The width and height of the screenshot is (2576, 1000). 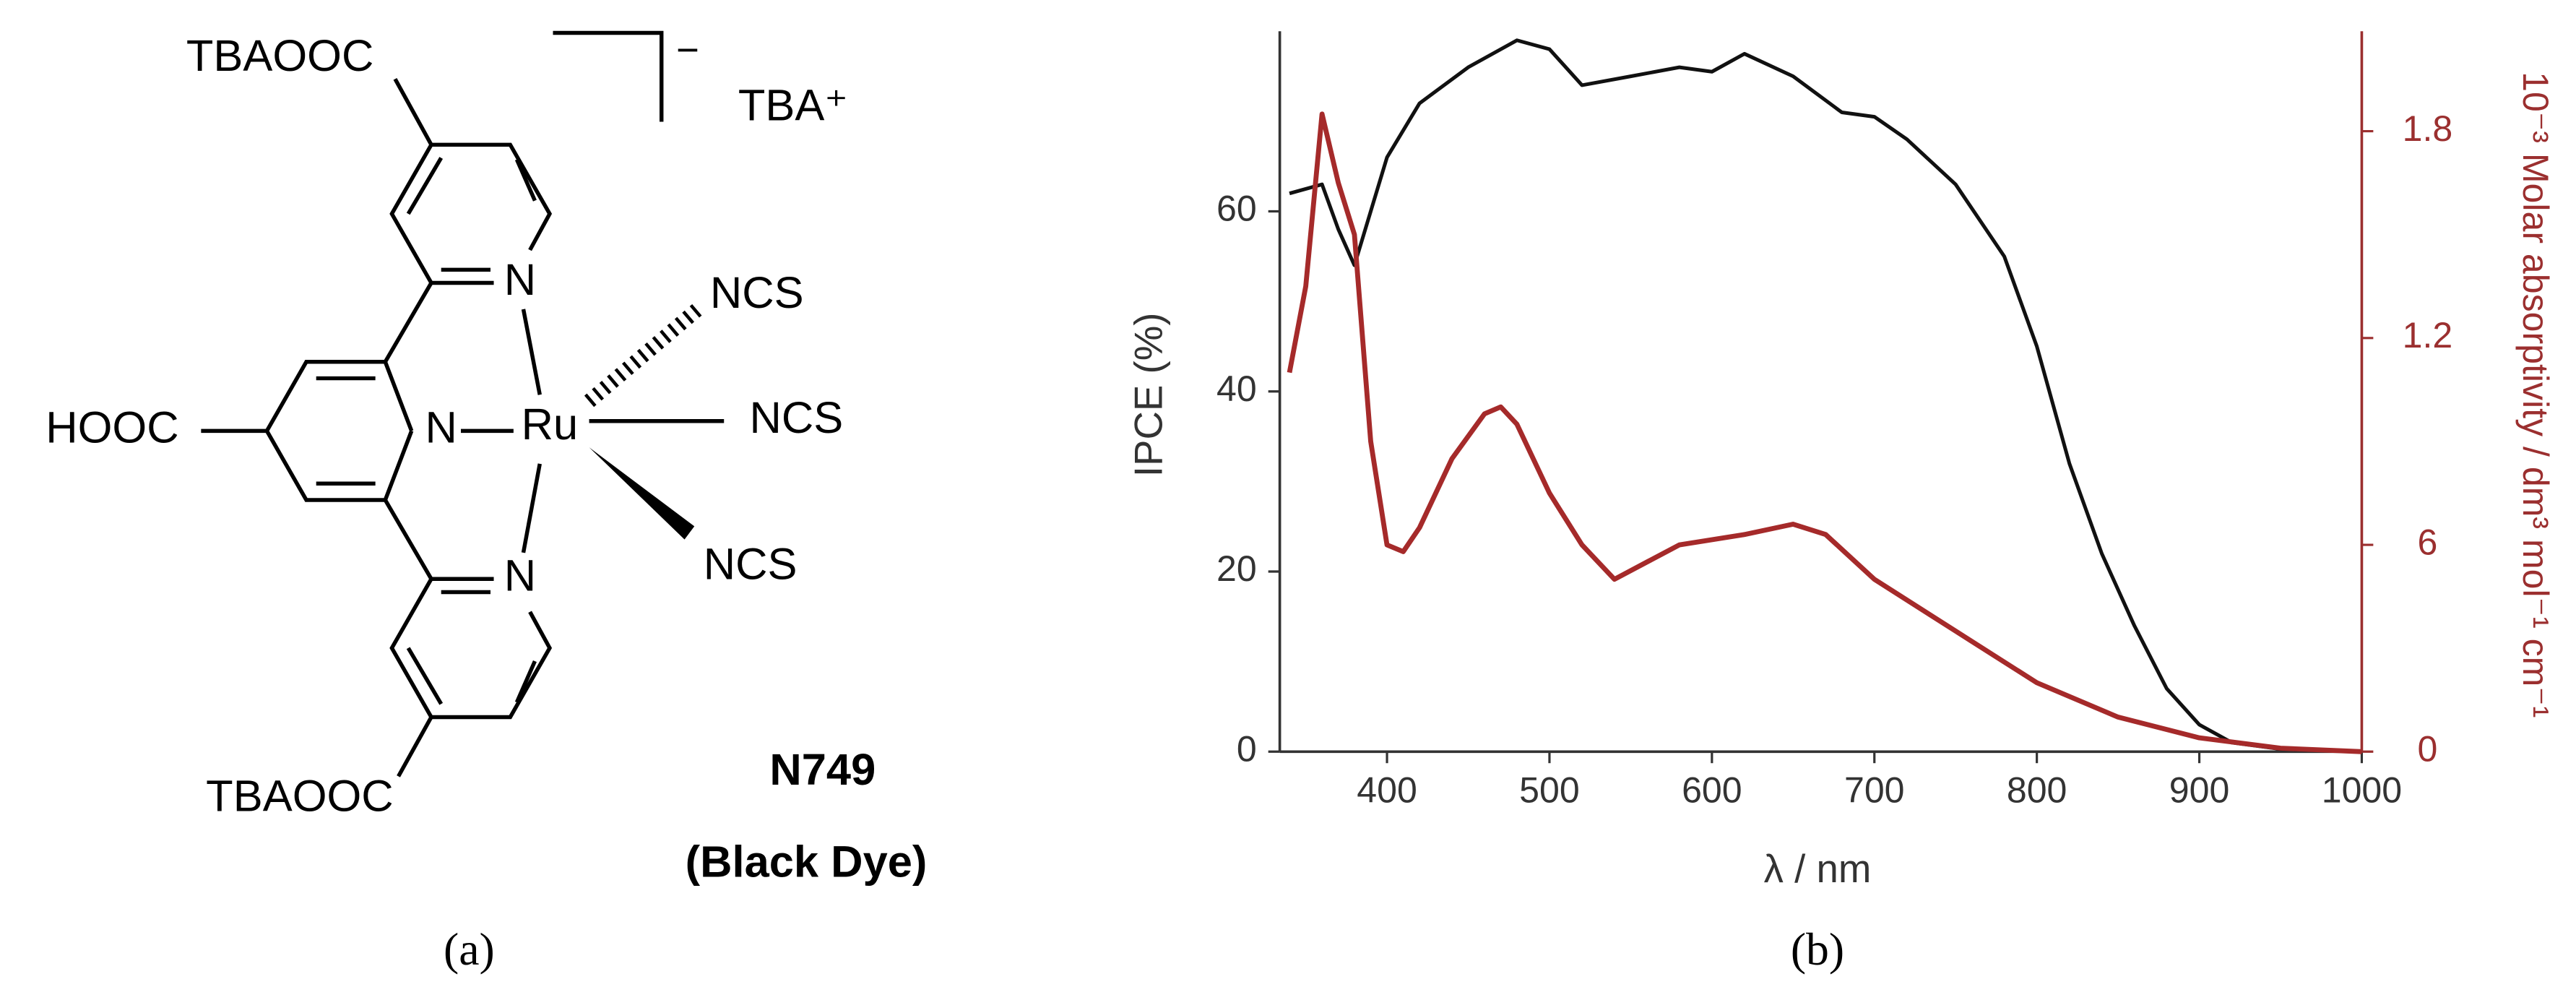 What do you see at coordinates (2535, 394) in the screenshot?
I see `y2-axis-label: 10⁻³ Molar absorptivity / dm³ mol⁻¹ cm⁻¹` at bounding box center [2535, 394].